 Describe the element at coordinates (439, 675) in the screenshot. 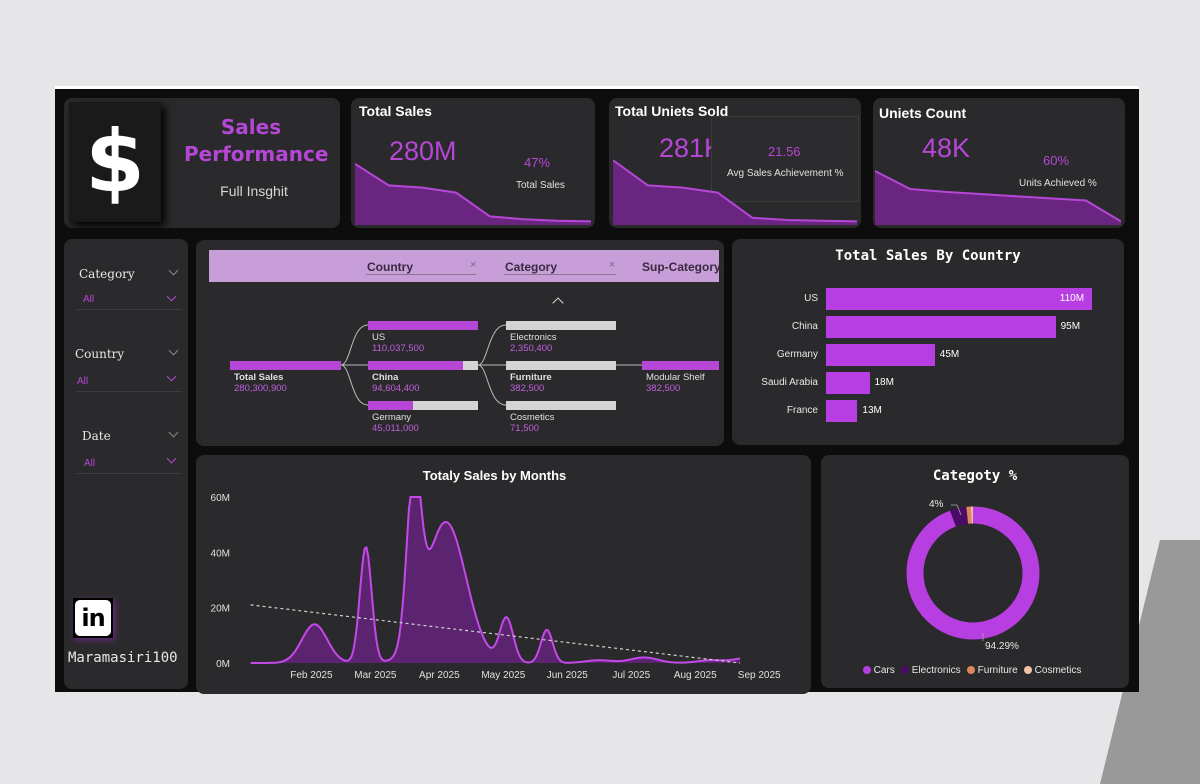

I see `x-tick-label: Apr 2025` at that location.